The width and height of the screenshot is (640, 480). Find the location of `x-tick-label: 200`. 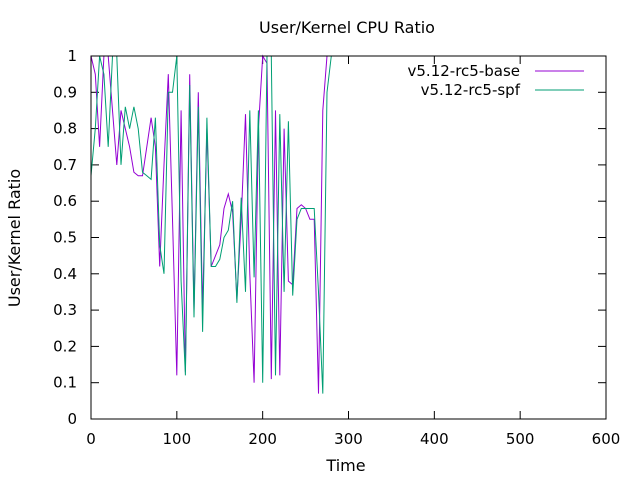

x-tick-label: 200 is located at coordinates (262, 439).